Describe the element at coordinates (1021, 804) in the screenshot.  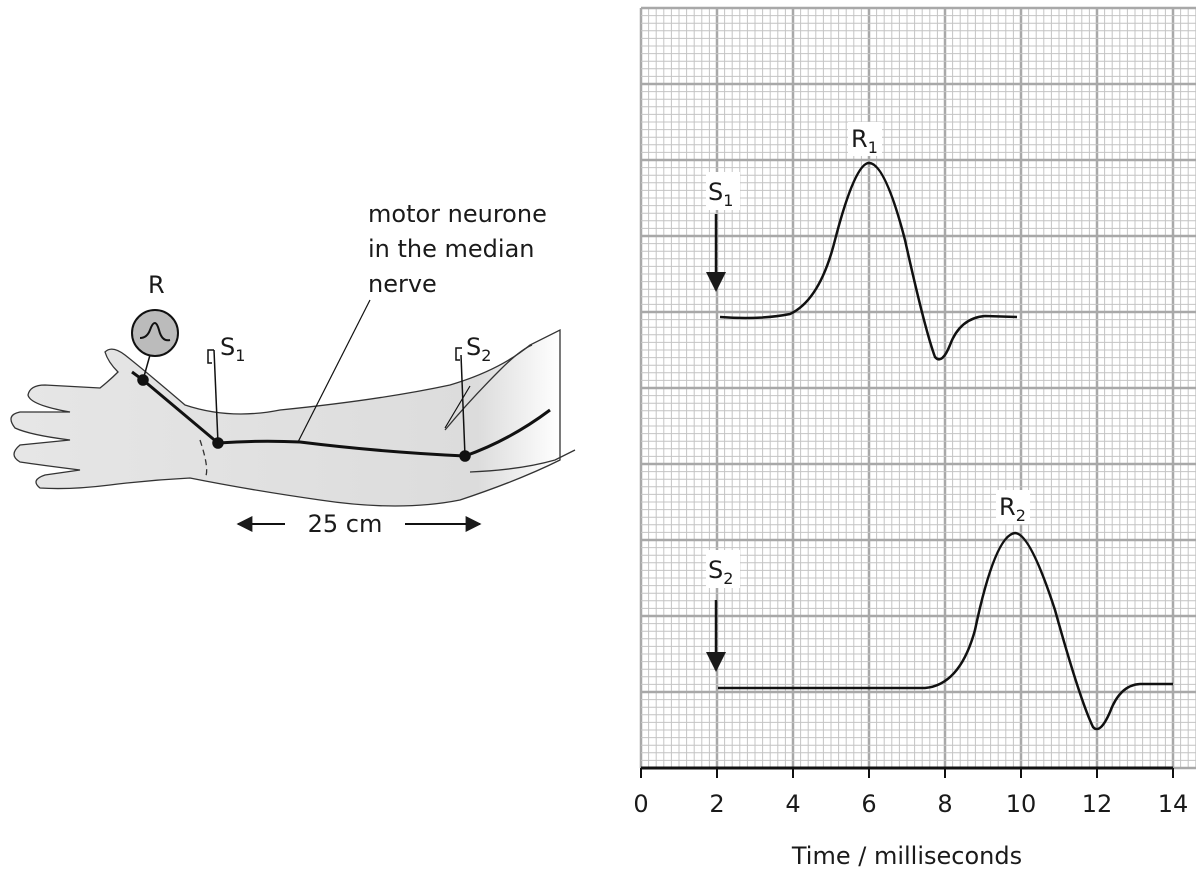
I see `x-tick-label: 10` at that location.